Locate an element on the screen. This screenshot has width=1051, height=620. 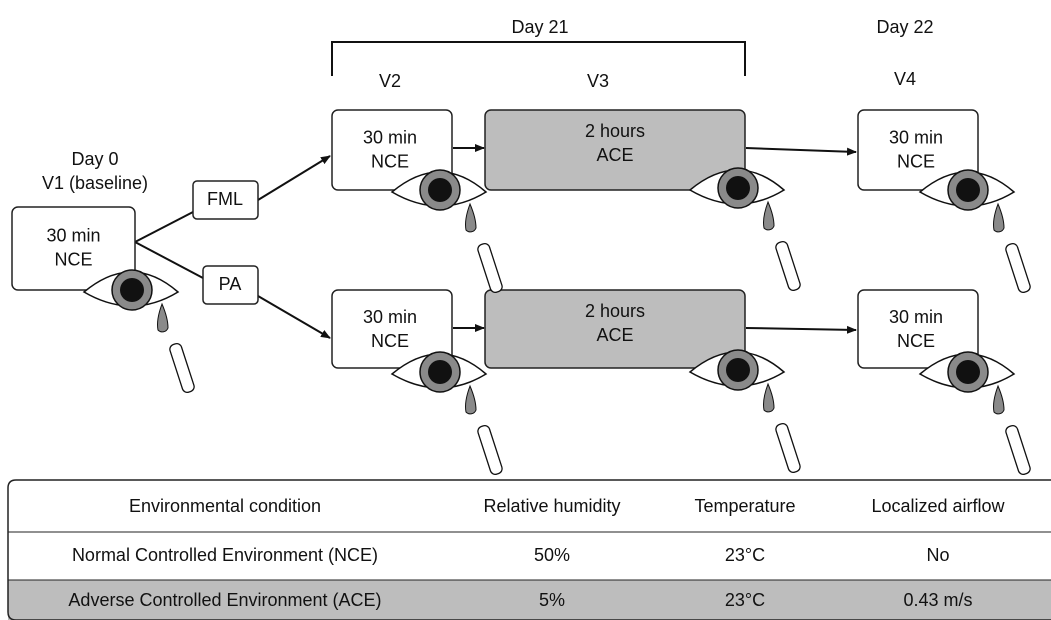
treatment-boxes: FML PA is located at coordinates (225, 242).